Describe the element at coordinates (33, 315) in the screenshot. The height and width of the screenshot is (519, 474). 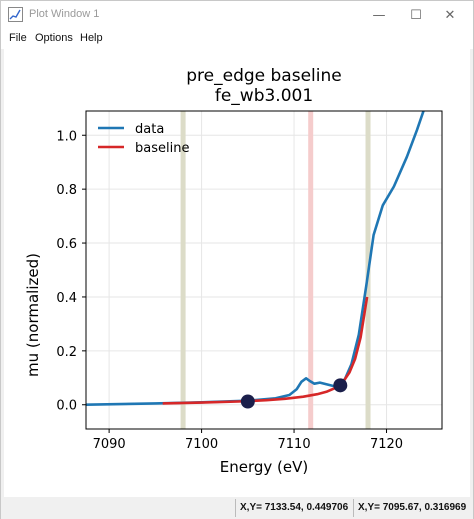
I see `y-axis-label: mu (normalized)` at that location.